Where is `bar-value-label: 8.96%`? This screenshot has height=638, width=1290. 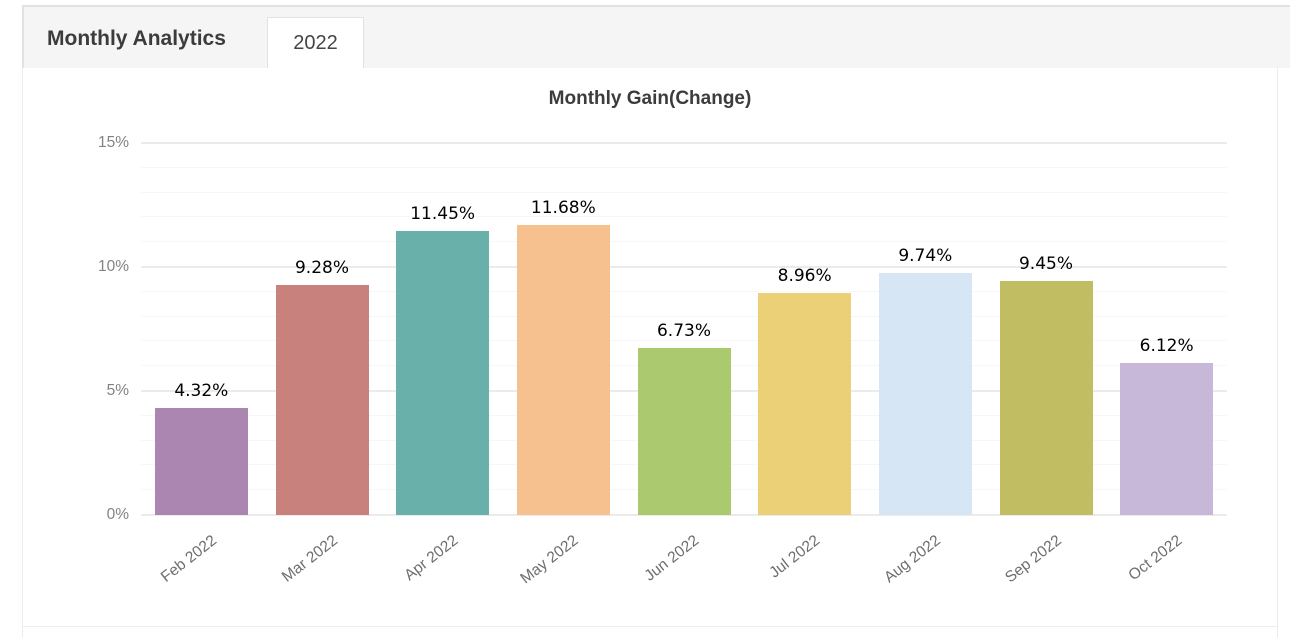 bar-value-label: 8.96% is located at coordinates (804, 275).